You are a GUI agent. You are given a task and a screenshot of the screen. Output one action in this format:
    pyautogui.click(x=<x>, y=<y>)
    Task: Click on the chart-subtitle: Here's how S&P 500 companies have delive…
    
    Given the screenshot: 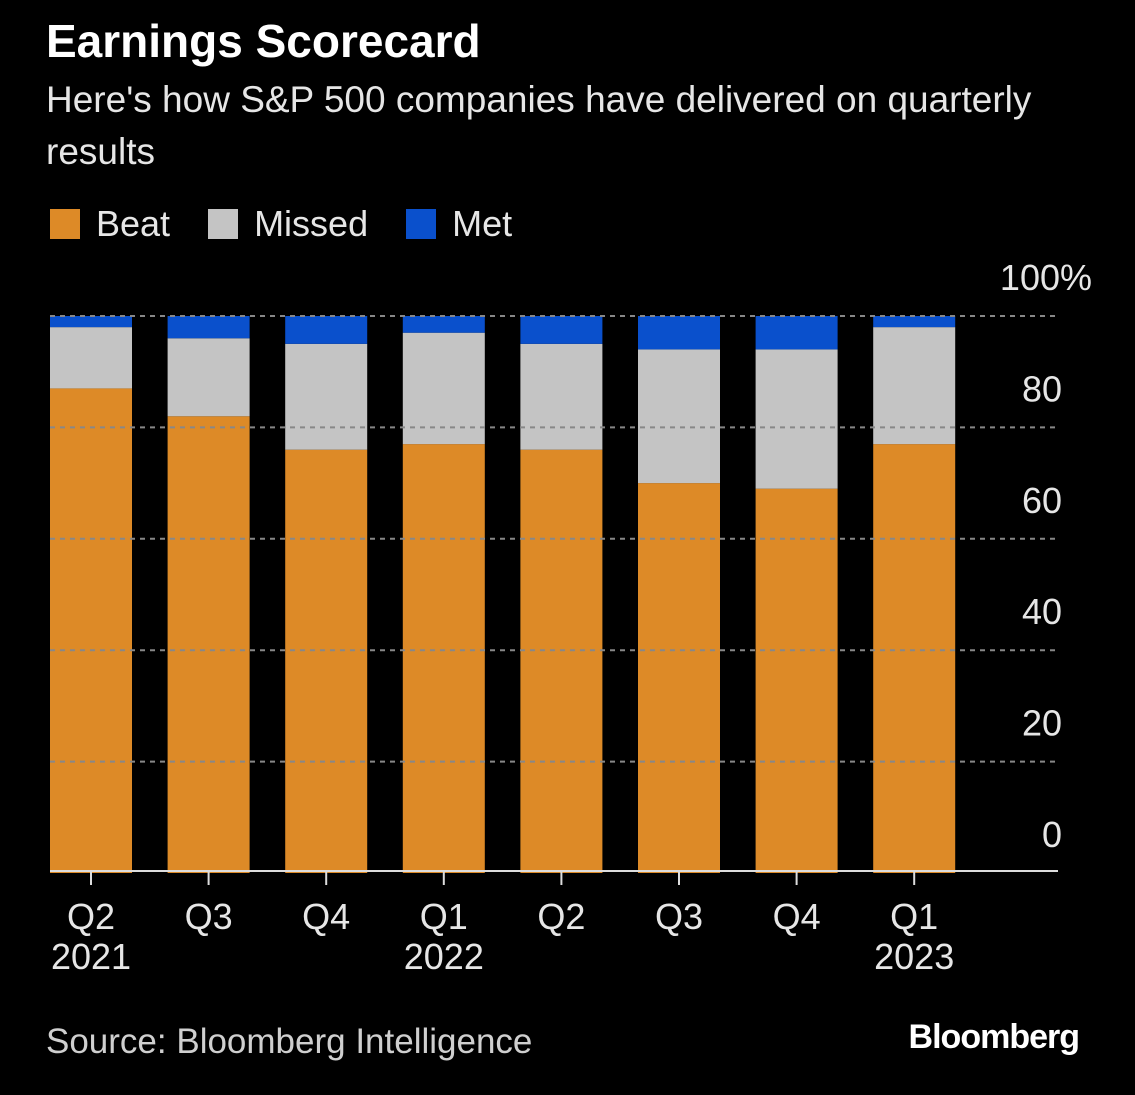 What is the action you would take?
    pyautogui.click(x=539, y=125)
    